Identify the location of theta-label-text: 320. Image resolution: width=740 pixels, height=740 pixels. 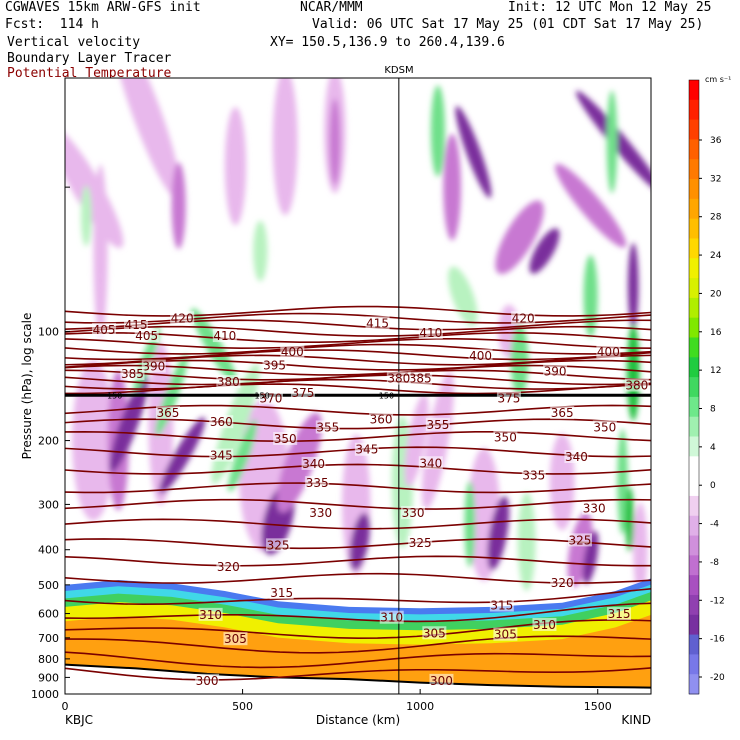
(228, 567).